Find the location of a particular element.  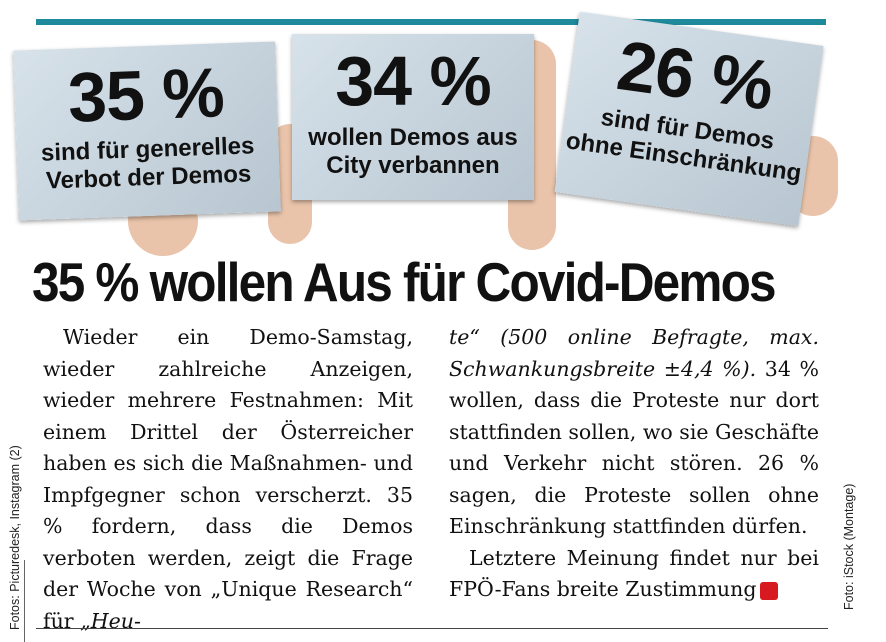

heute-logo-icon: H is located at coordinates (775, 590).